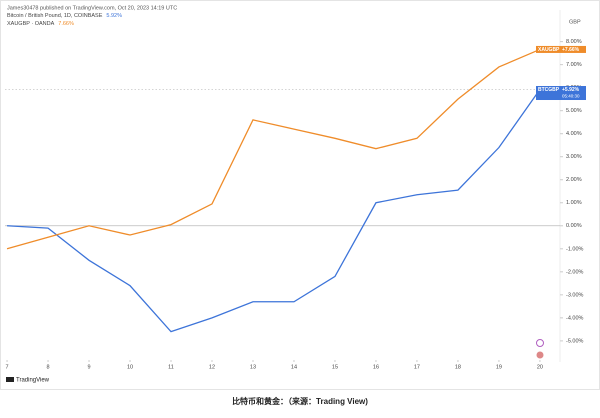 The width and height of the screenshot is (600, 418). Describe the element at coordinates (574, 157) in the screenshot. I see `y-tick-label: 3.00%` at that location.